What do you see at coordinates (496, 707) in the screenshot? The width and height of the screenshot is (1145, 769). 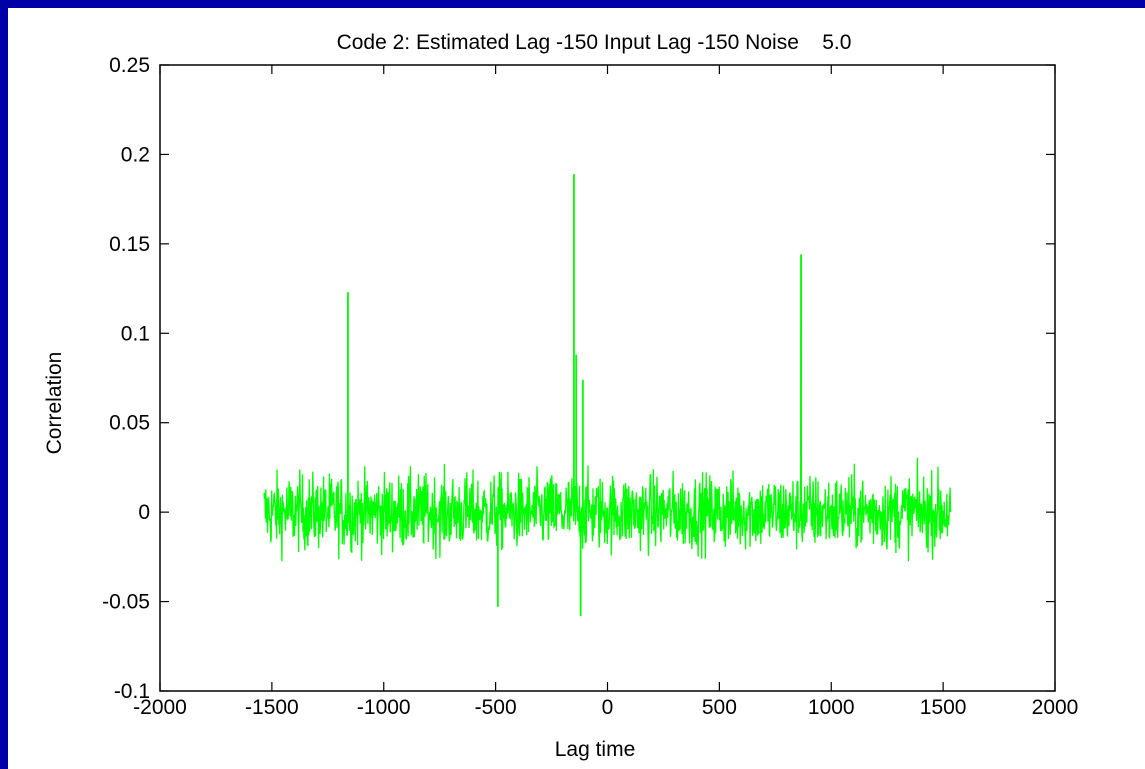 I see `x-tick-label: -500` at bounding box center [496, 707].